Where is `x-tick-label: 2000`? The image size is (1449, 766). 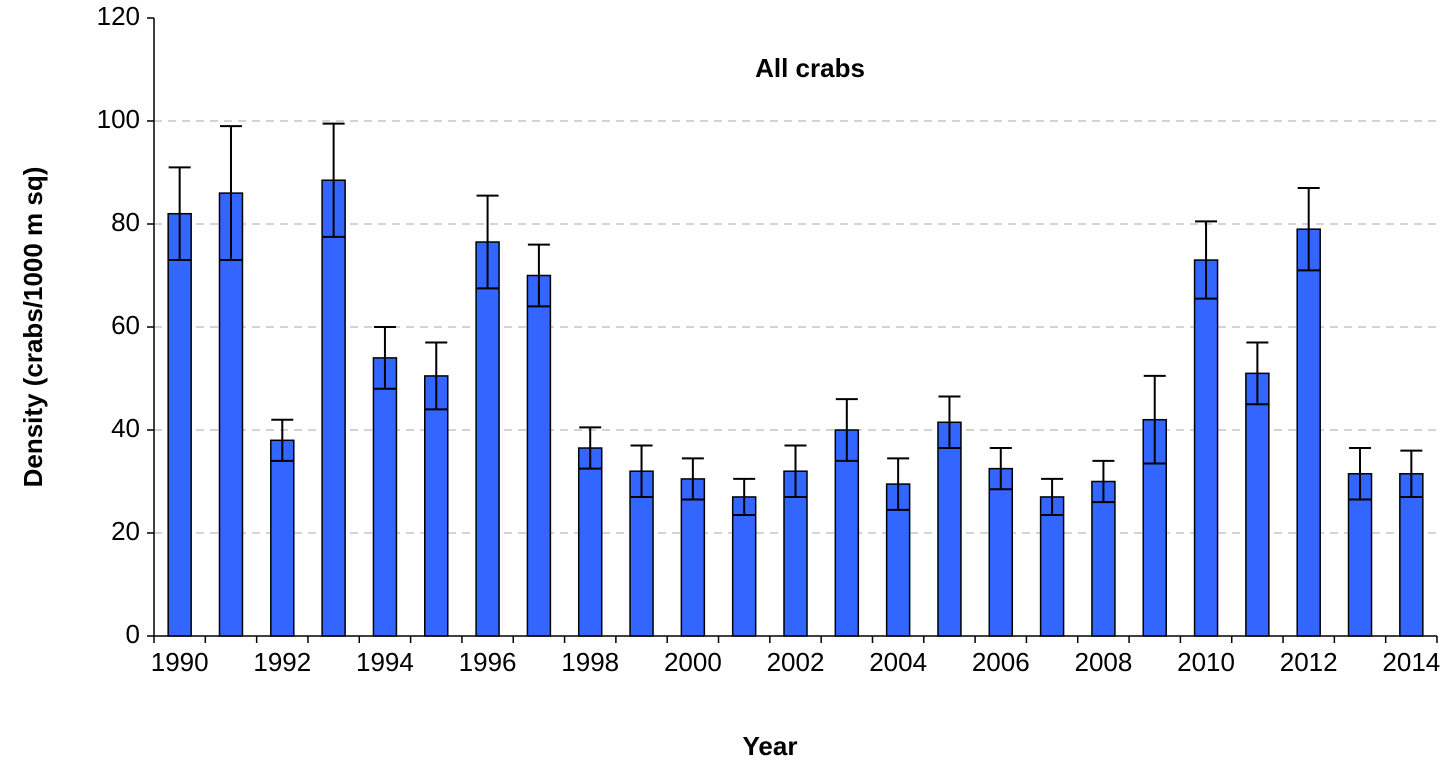 x-tick-label: 2000 is located at coordinates (693, 662).